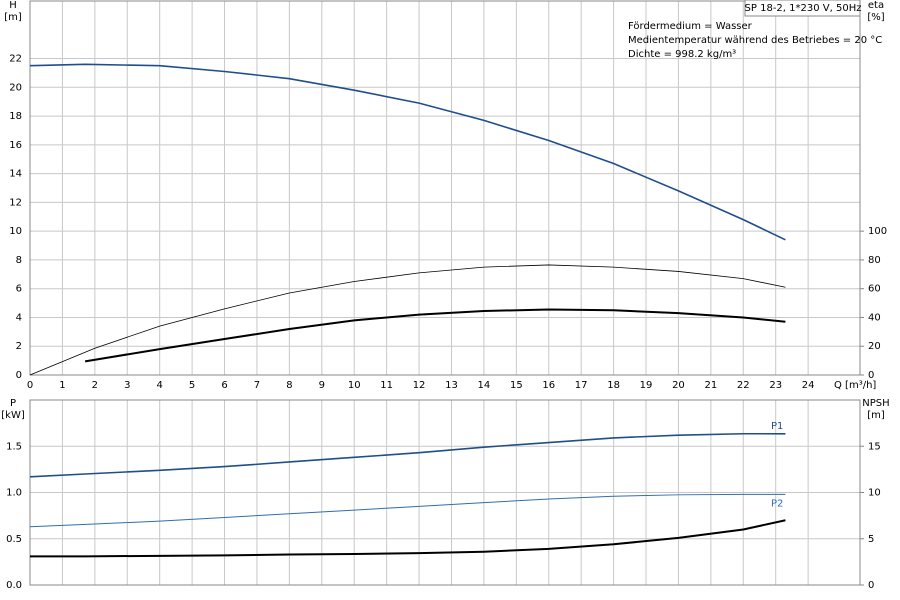 The height and width of the screenshot is (600, 900). Describe the element at coordinates (15, 87) in the screenshot. I see `y-tick-label: 20` at that location.